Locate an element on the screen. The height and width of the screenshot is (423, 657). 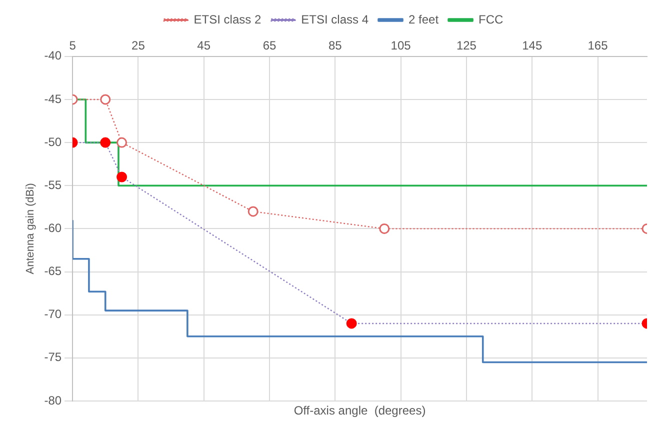
y-tick-label: -80 is located at coordinates (53, 400).